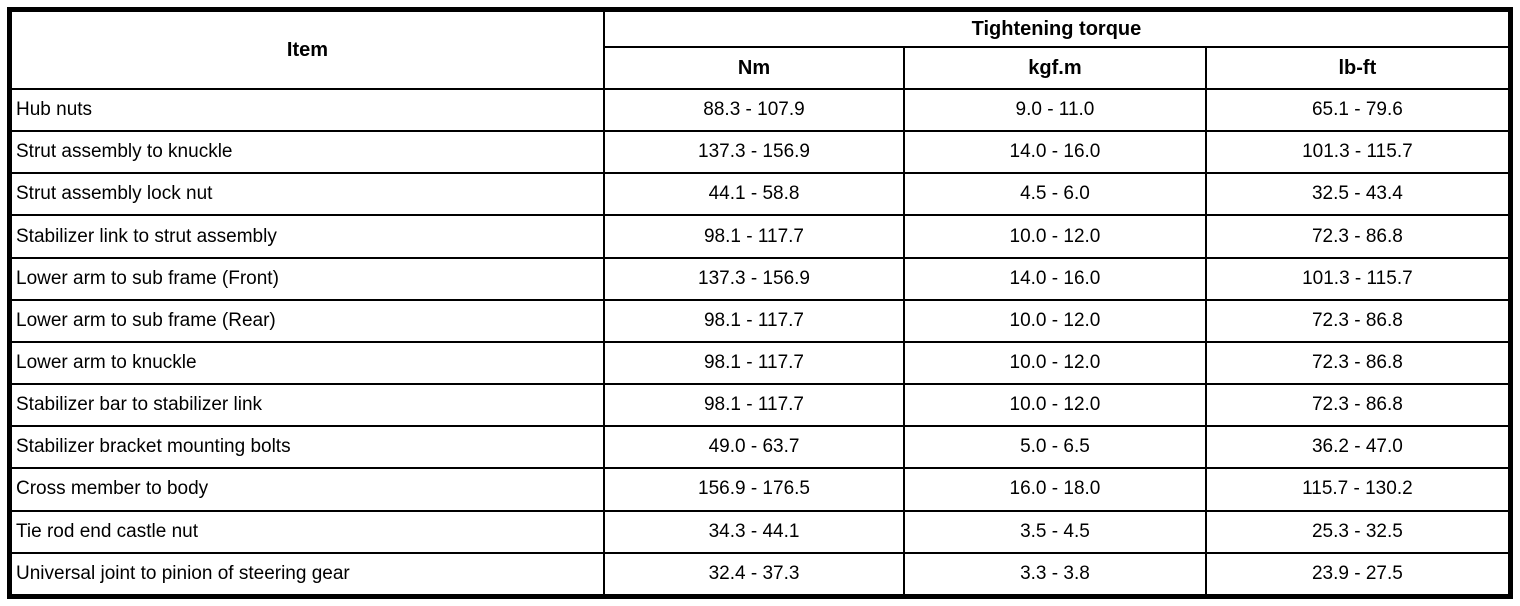  I want to click on item-cell: Strut assembly lock nut, so click(306, 194).